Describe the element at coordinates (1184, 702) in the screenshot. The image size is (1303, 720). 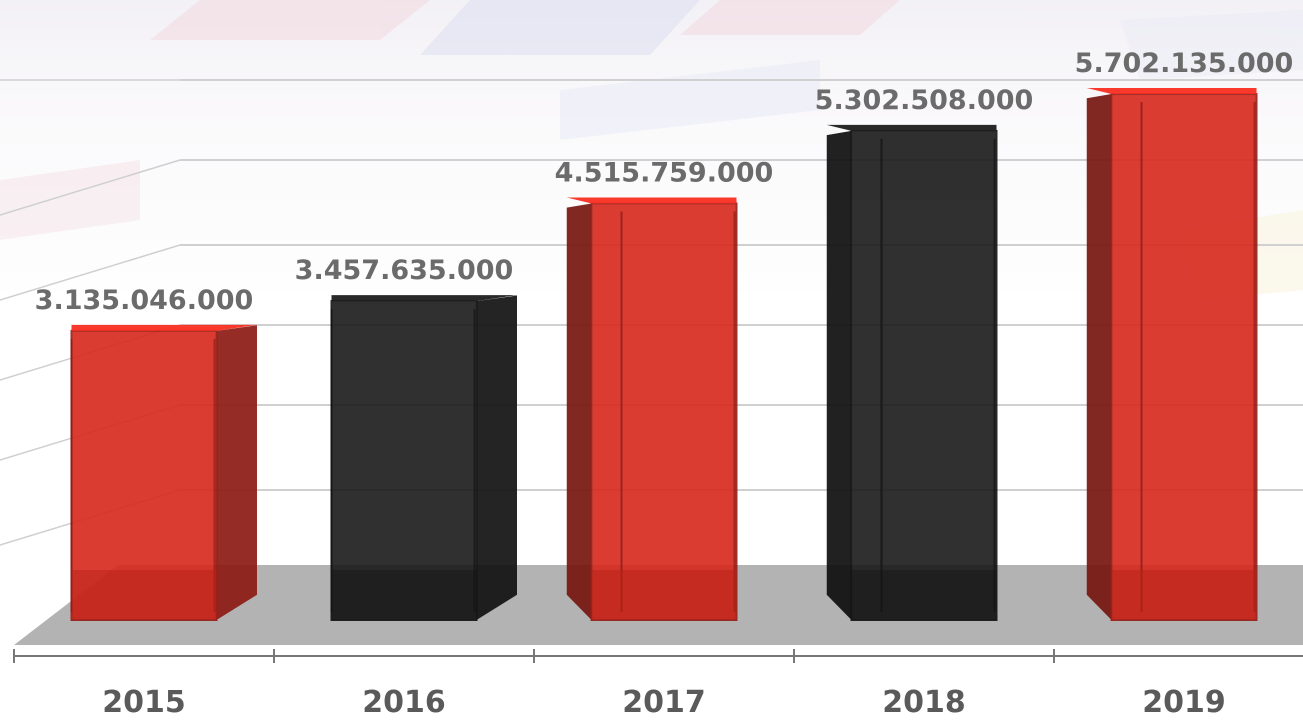
I see `category-label-2019: 2019` at that location.